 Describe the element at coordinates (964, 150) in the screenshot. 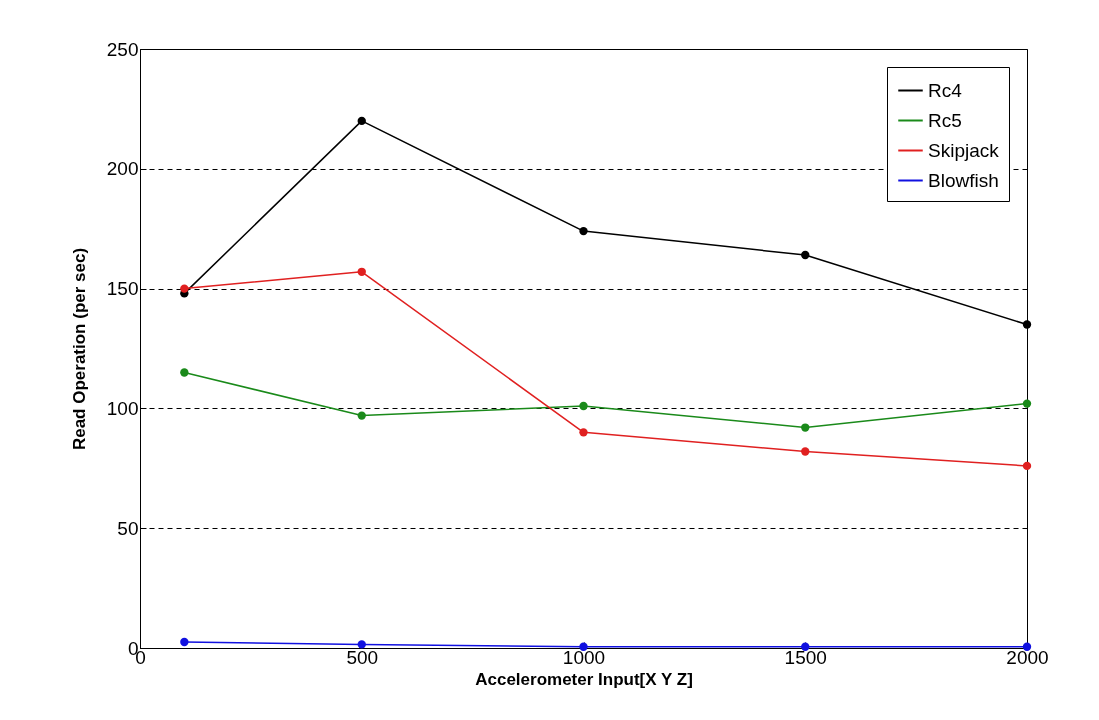

I see `legend-label: Skipjack` at that location.